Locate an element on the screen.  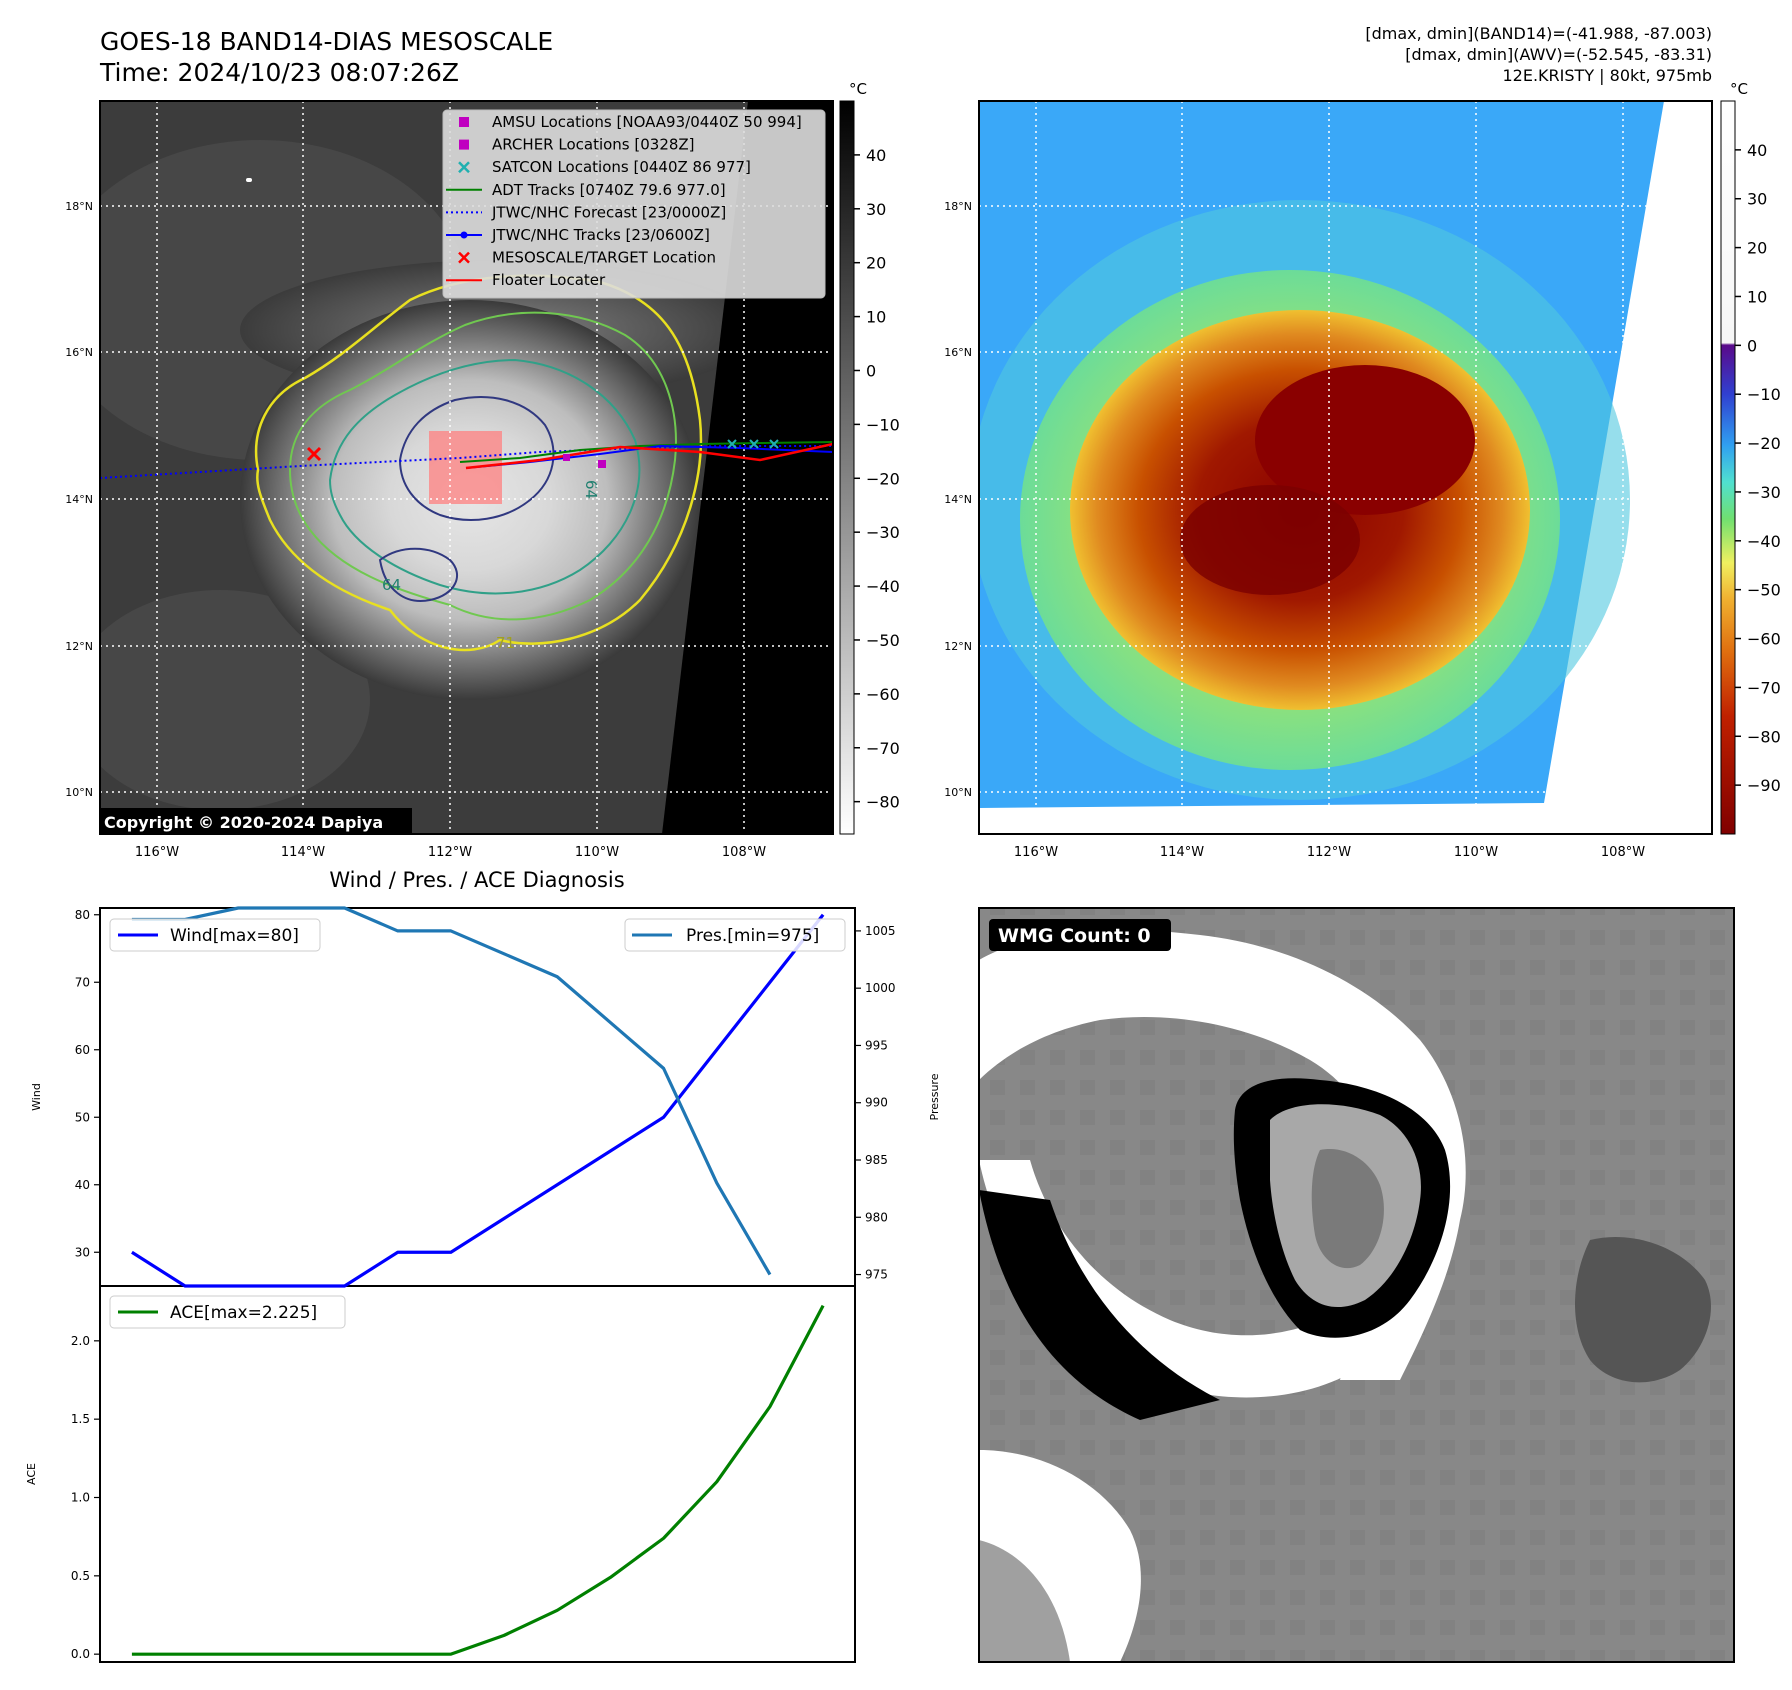
jtwc-forecast-track is located at coordinates (466, 462).